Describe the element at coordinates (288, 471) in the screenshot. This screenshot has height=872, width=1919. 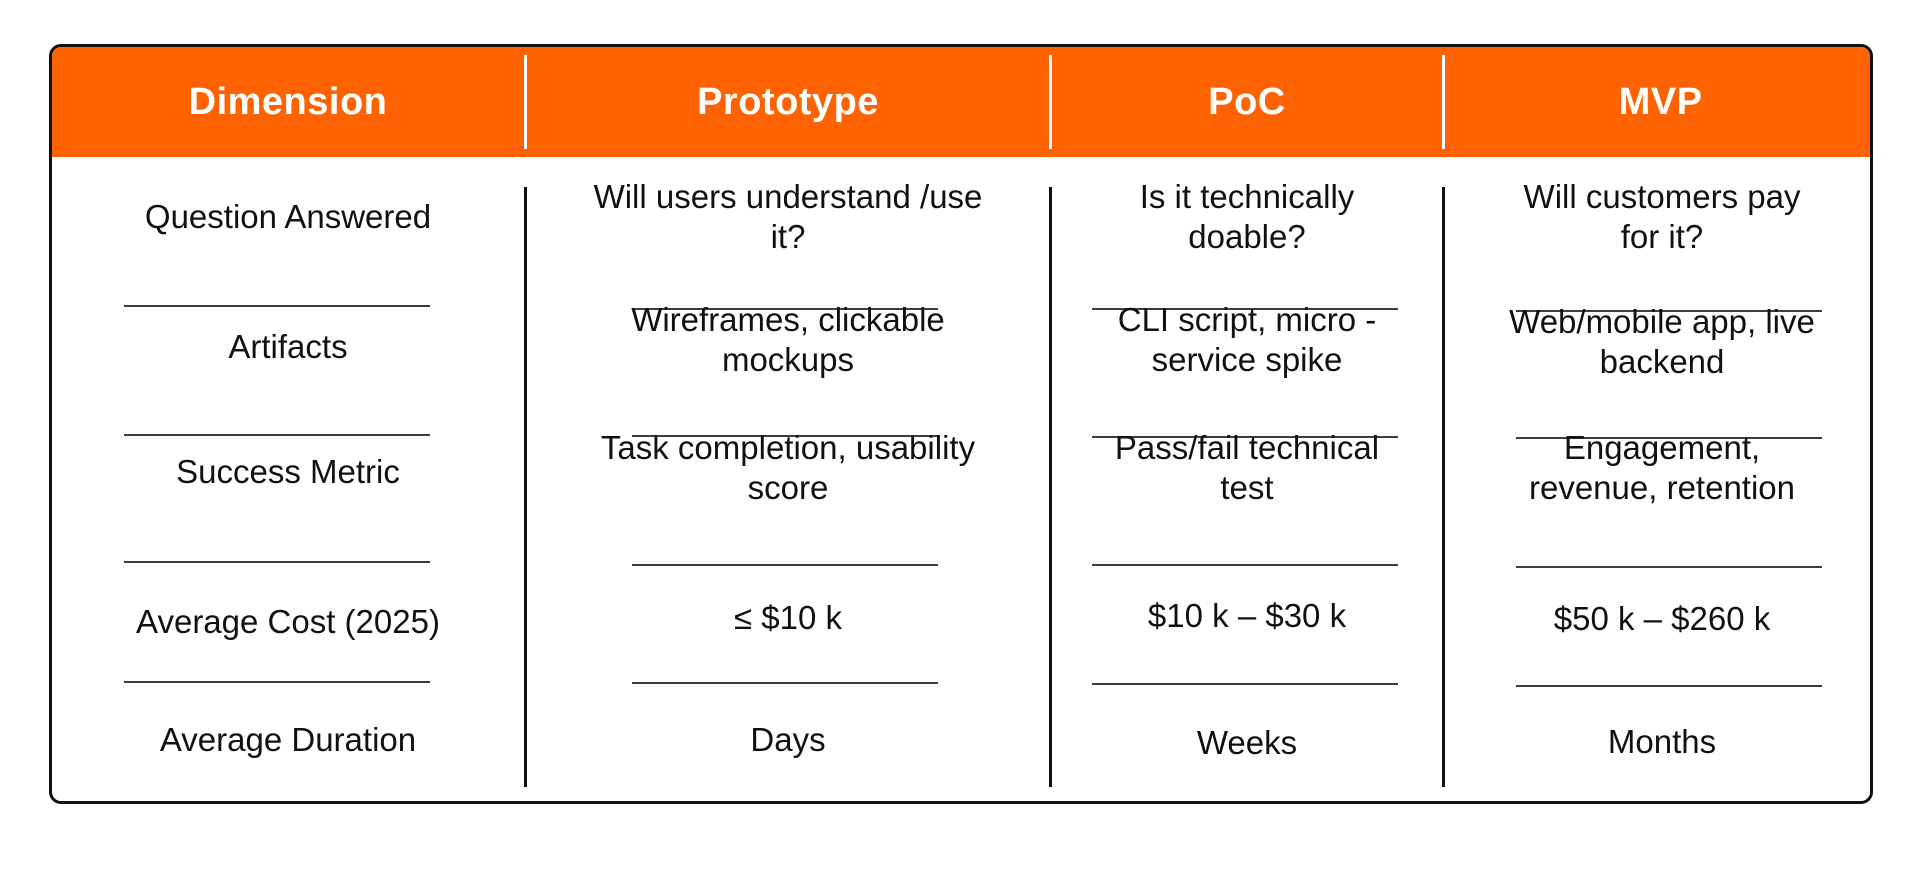
I see `cell-dimension: Success Metric` at that location.